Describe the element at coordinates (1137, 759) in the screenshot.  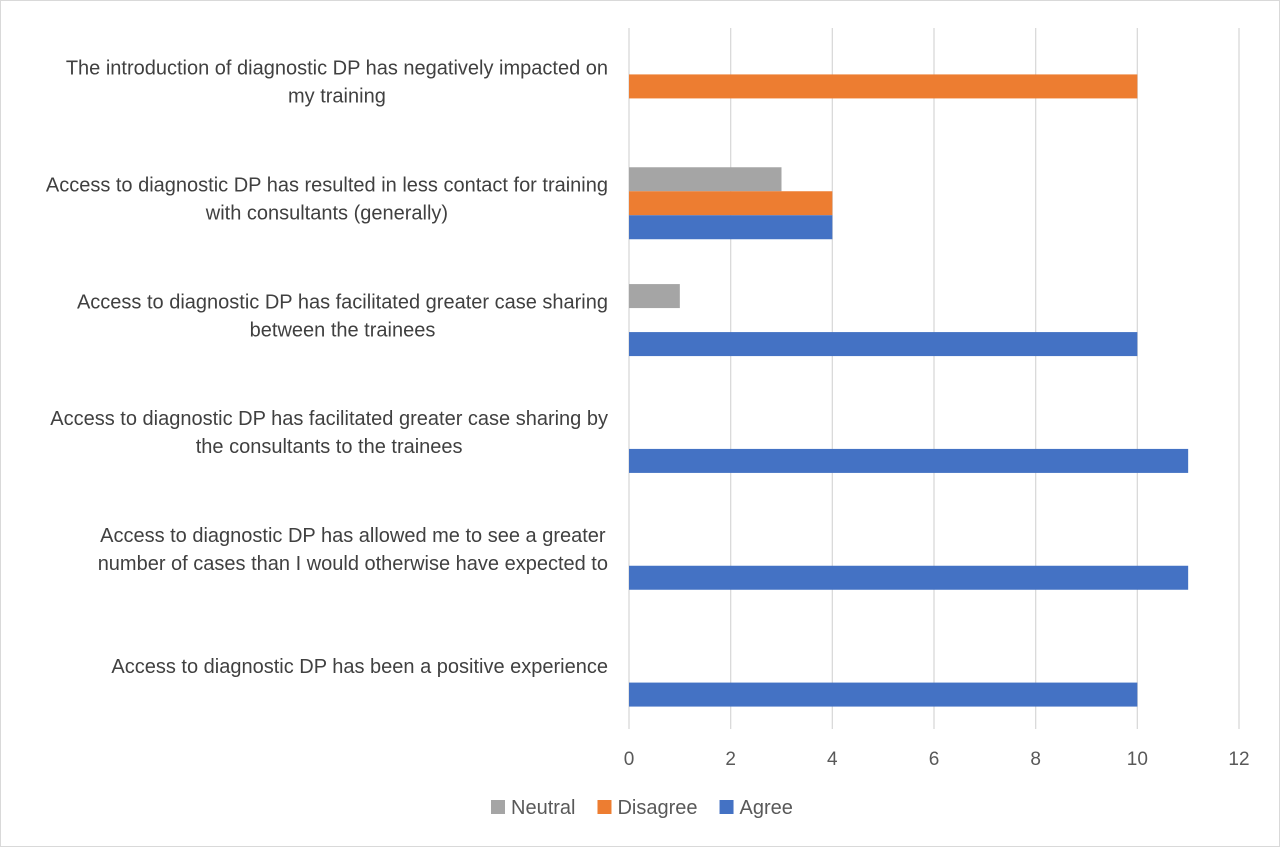
I see `x-tick-label-10: 10` at that location.